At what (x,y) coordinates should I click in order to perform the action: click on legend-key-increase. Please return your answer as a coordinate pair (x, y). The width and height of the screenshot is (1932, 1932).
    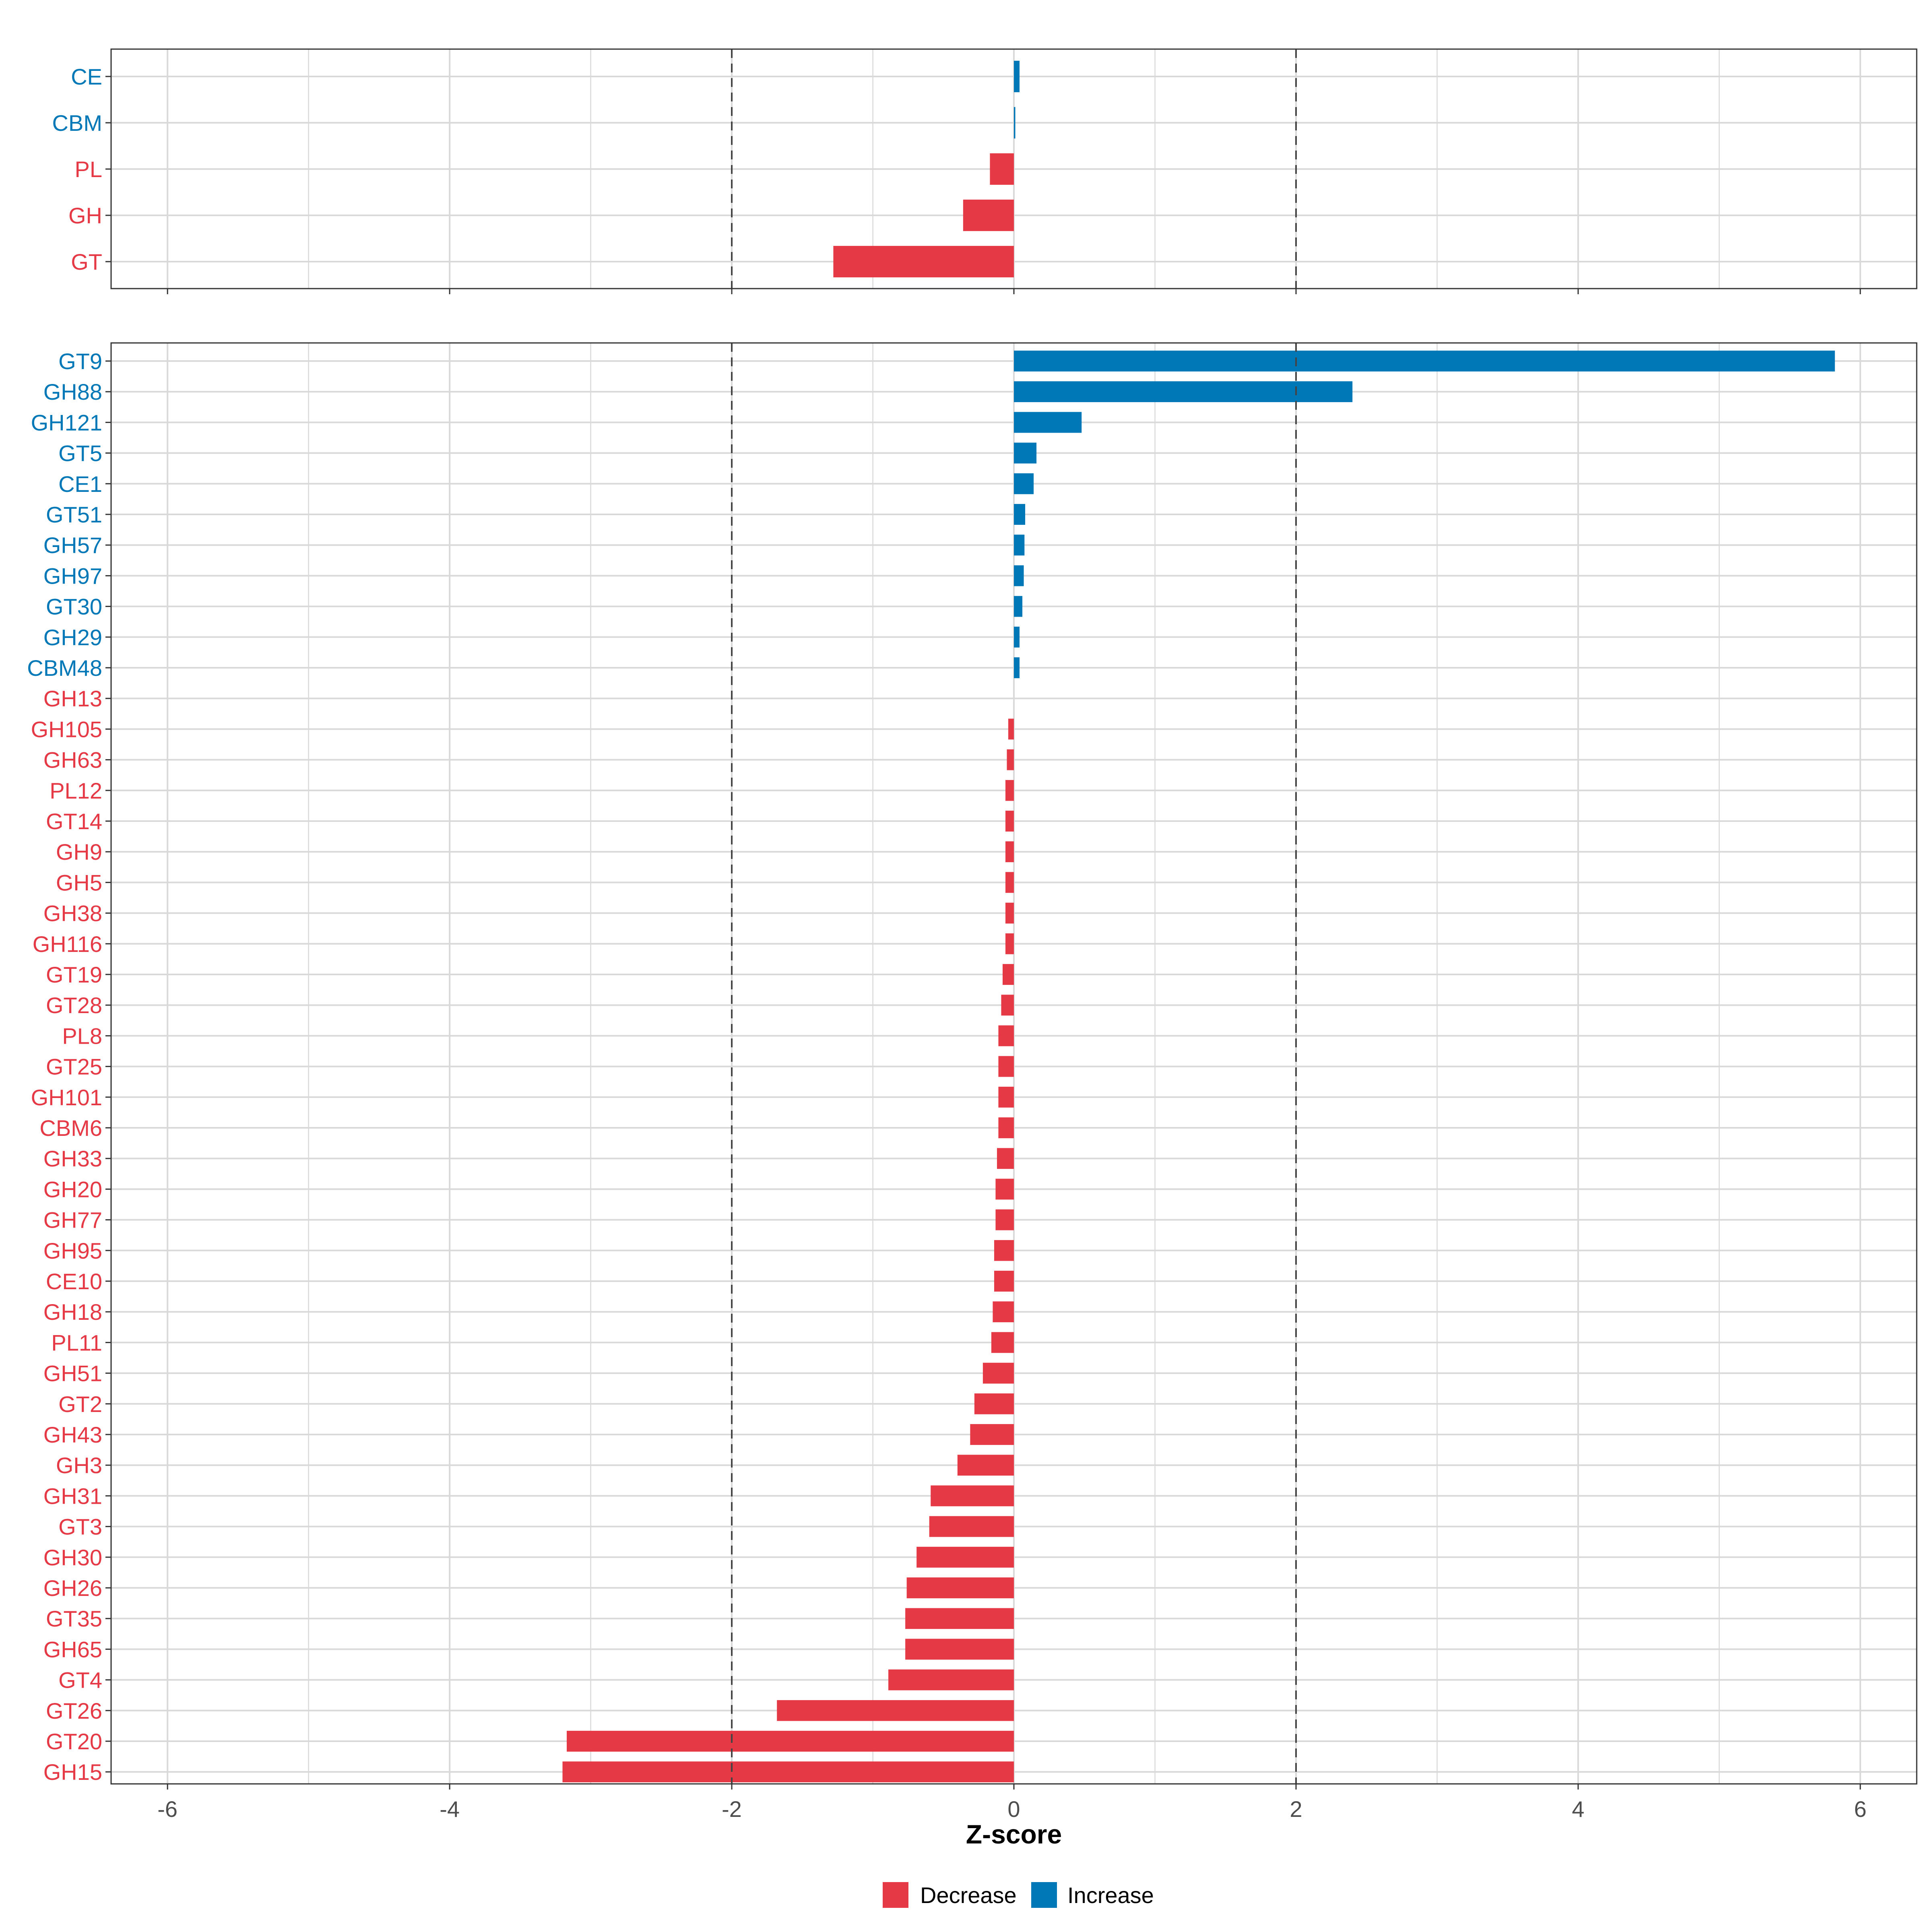
    Looking at the image, I should click on (1044, 1895).